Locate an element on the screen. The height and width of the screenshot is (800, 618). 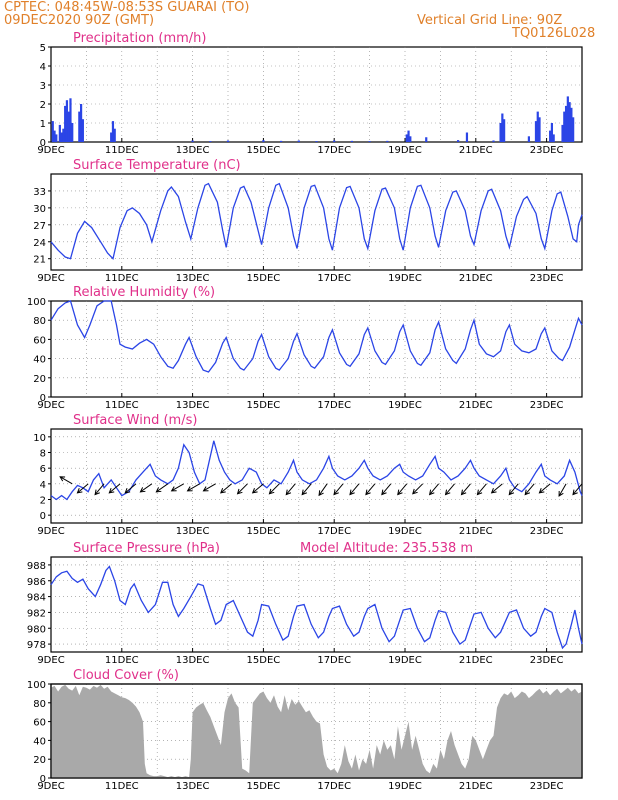
y-tick-label: 980 is located at coordinates (36, 629).